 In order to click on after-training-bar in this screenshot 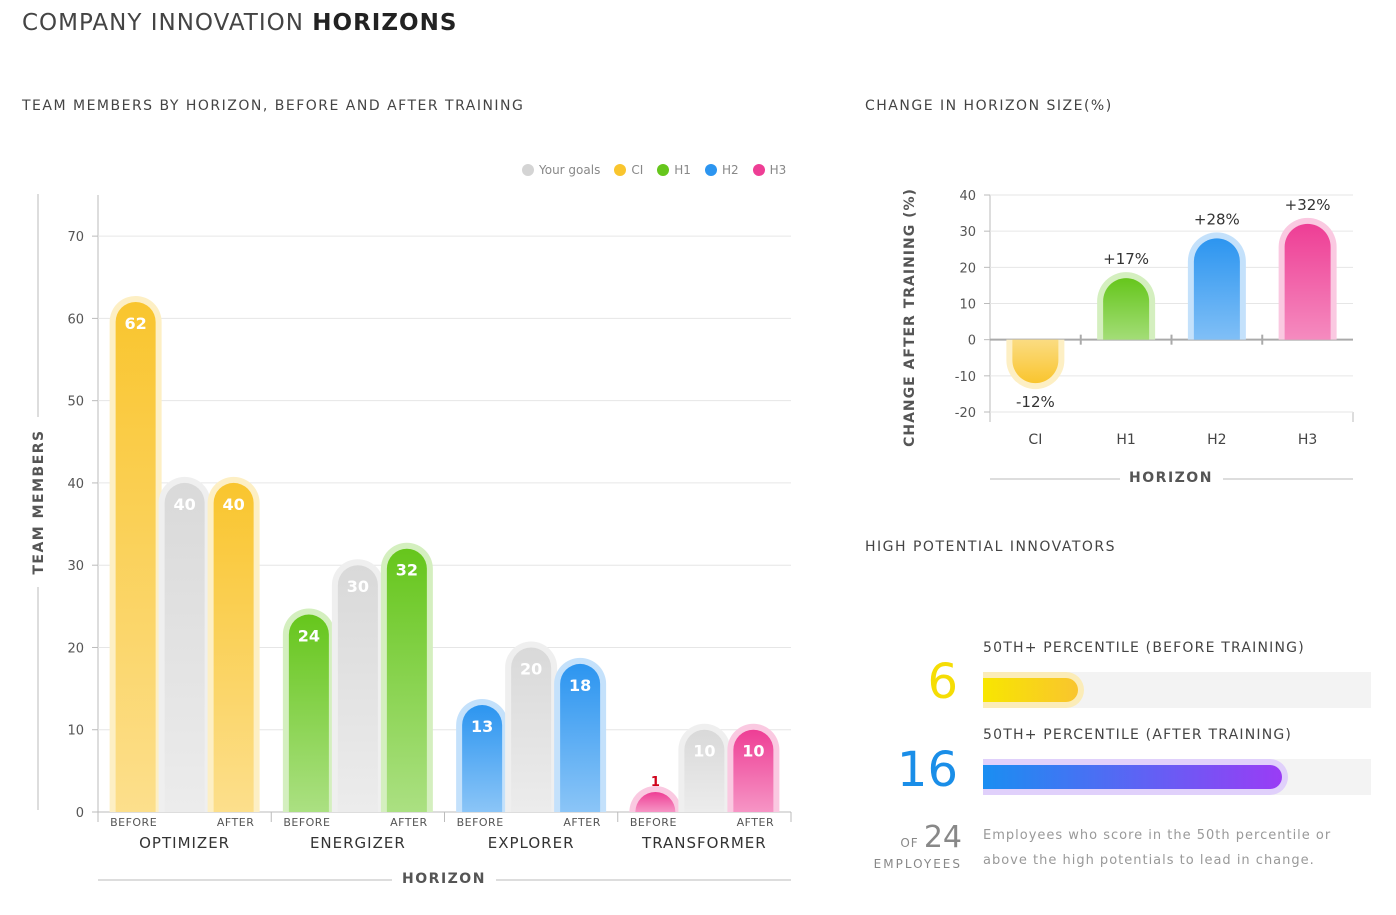, I will do `click(1135, 777)`.